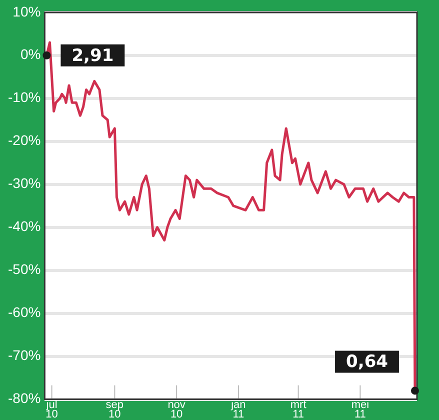 This screenshot has width=439, height=420. Describe the element at coordinates (298, 409) in the screenshot. I see `x-tick-label: mrt 11` at that location.